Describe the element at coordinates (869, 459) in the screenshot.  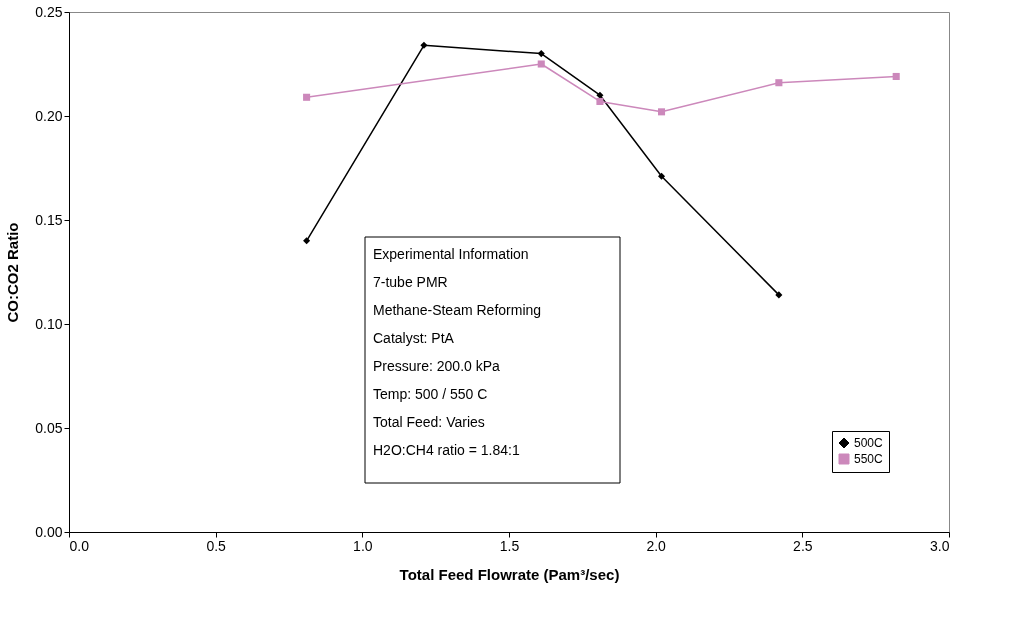
I see `legend-label: 550C` at that location.